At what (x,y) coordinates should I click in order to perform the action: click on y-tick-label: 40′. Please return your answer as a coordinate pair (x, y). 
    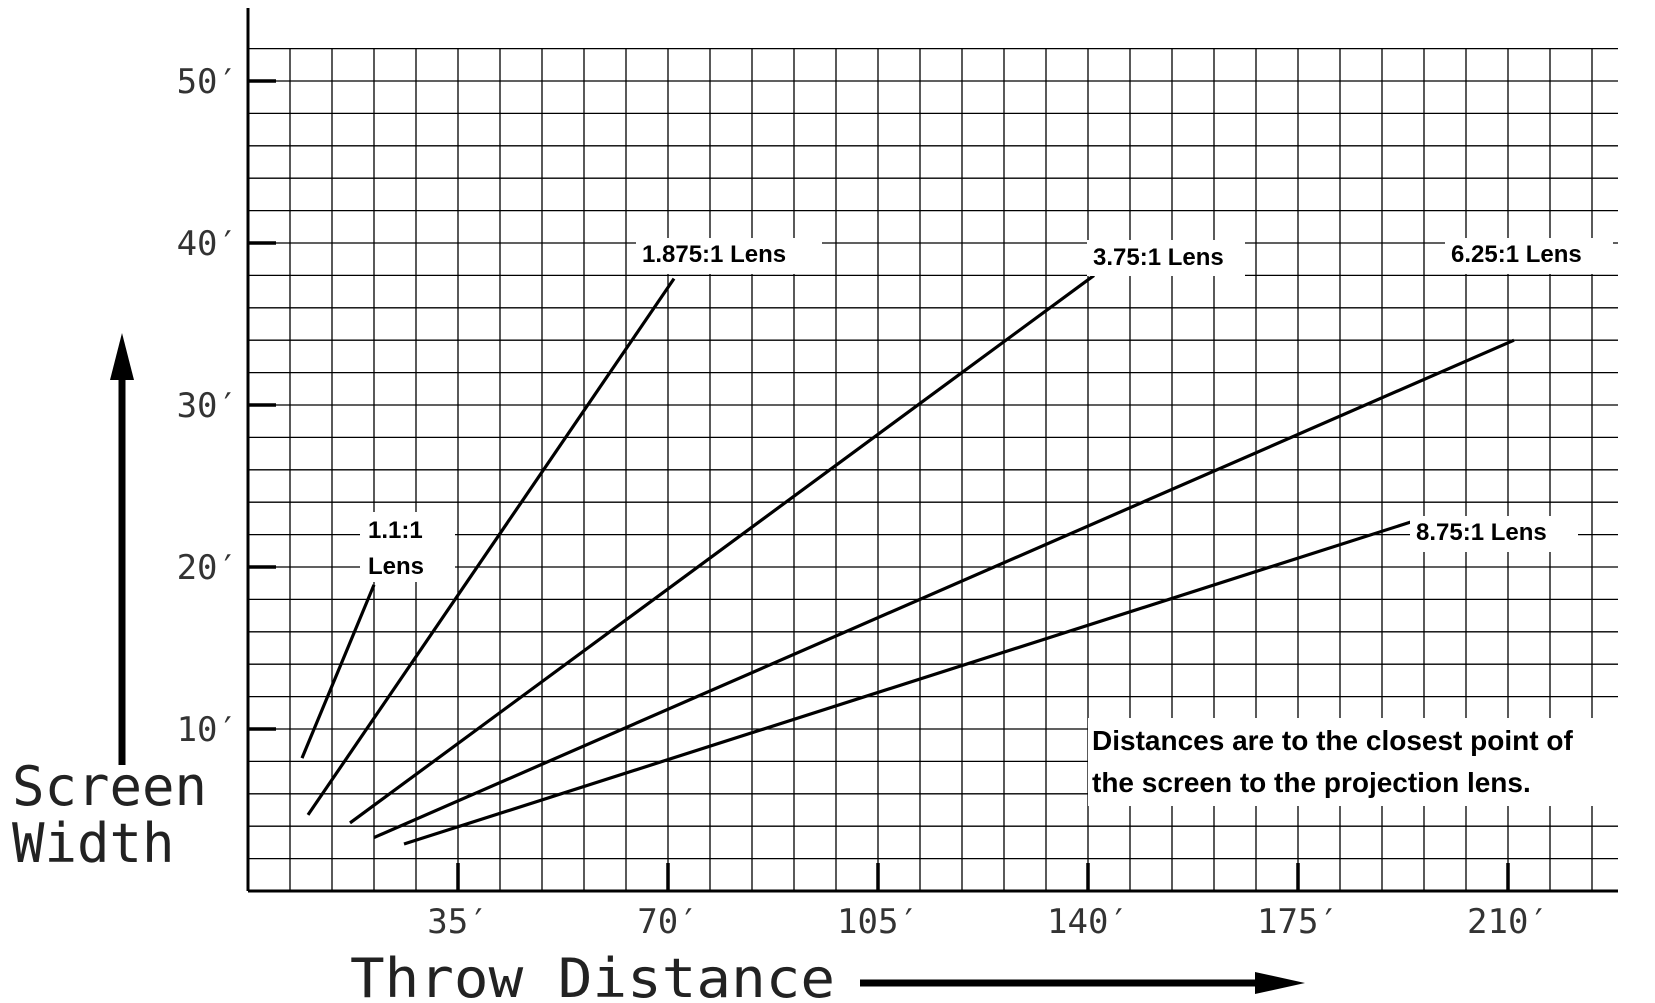
    Looking at the image, I should click on (207, 244).